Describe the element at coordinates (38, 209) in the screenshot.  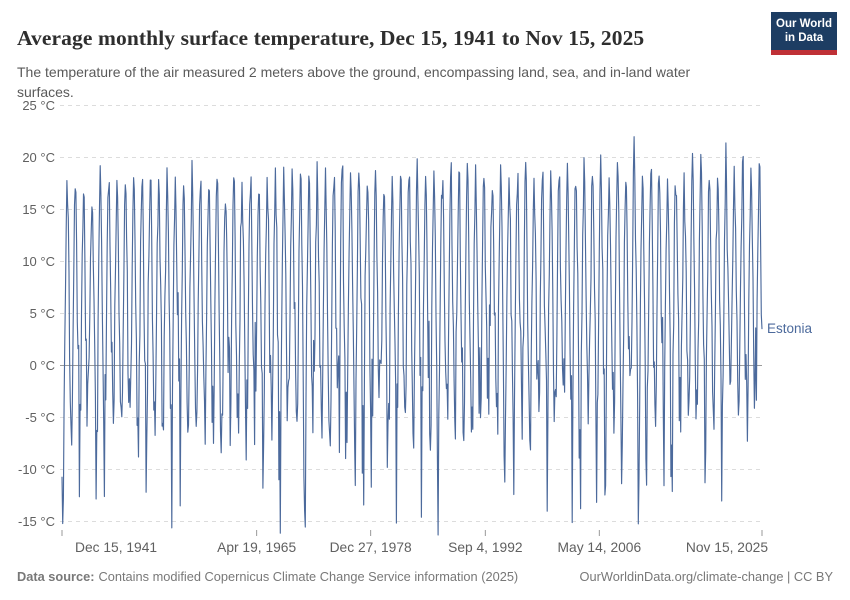
I see `y-axis-tick-label: 15 °C` at that location.